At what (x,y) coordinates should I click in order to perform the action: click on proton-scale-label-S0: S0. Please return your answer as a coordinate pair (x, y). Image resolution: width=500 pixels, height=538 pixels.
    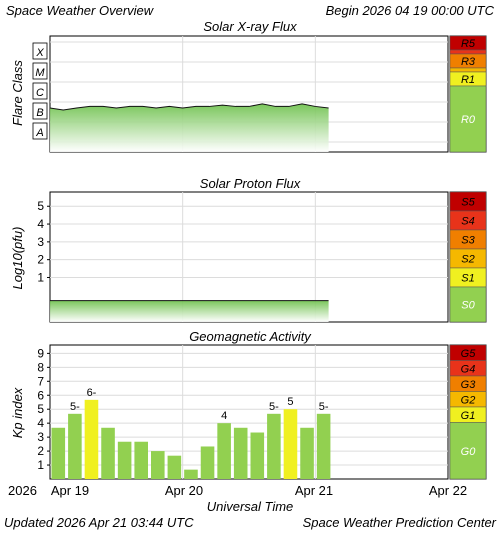
    Looking at the image, I should click on (468, 306).